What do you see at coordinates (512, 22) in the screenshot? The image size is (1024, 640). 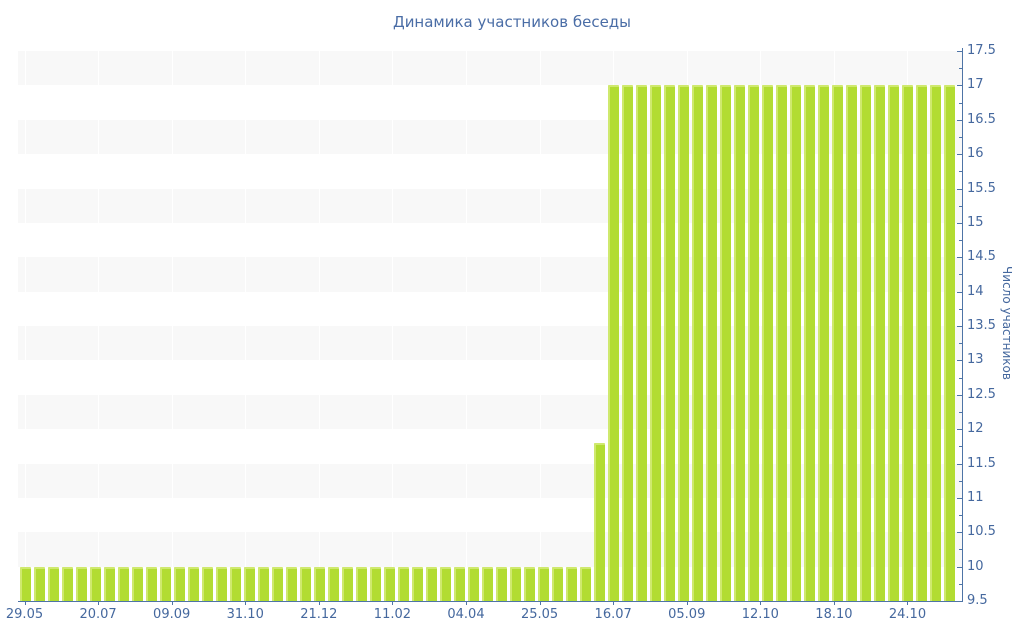 I see `chart-title: Динамика участников беседы` at bounding box center [512, 22].